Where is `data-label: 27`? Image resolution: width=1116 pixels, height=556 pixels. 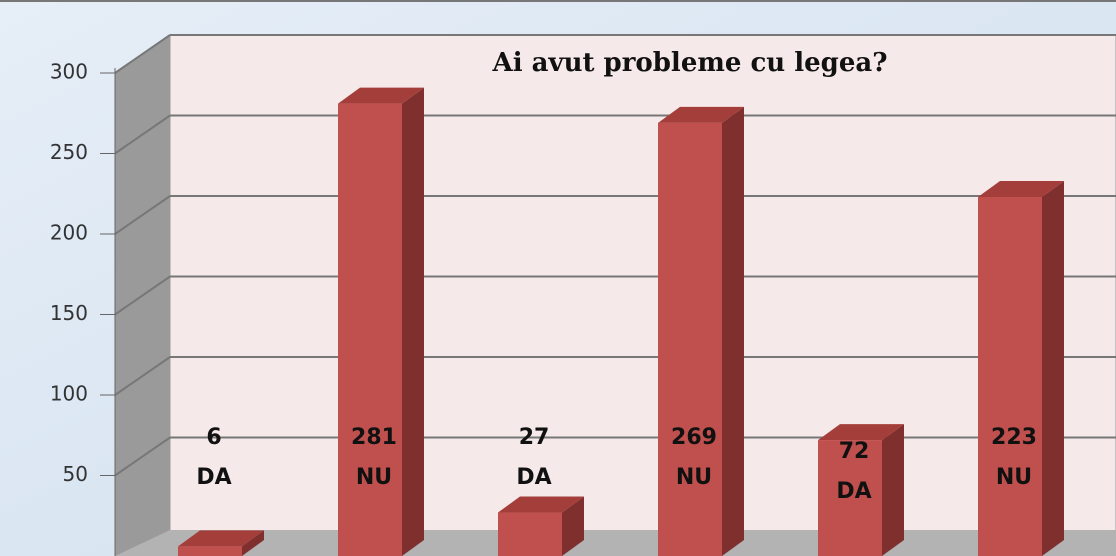 data-label: 27 is located at coordinates (534, 437).